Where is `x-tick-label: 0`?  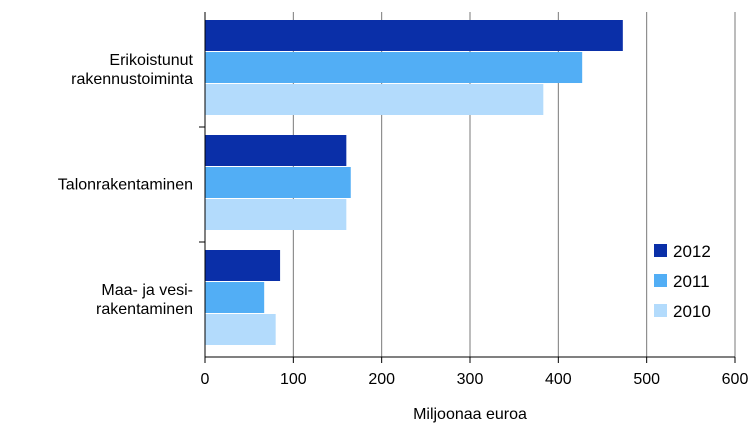
x-tick-label: 0 is located at coordinates (205, 379).